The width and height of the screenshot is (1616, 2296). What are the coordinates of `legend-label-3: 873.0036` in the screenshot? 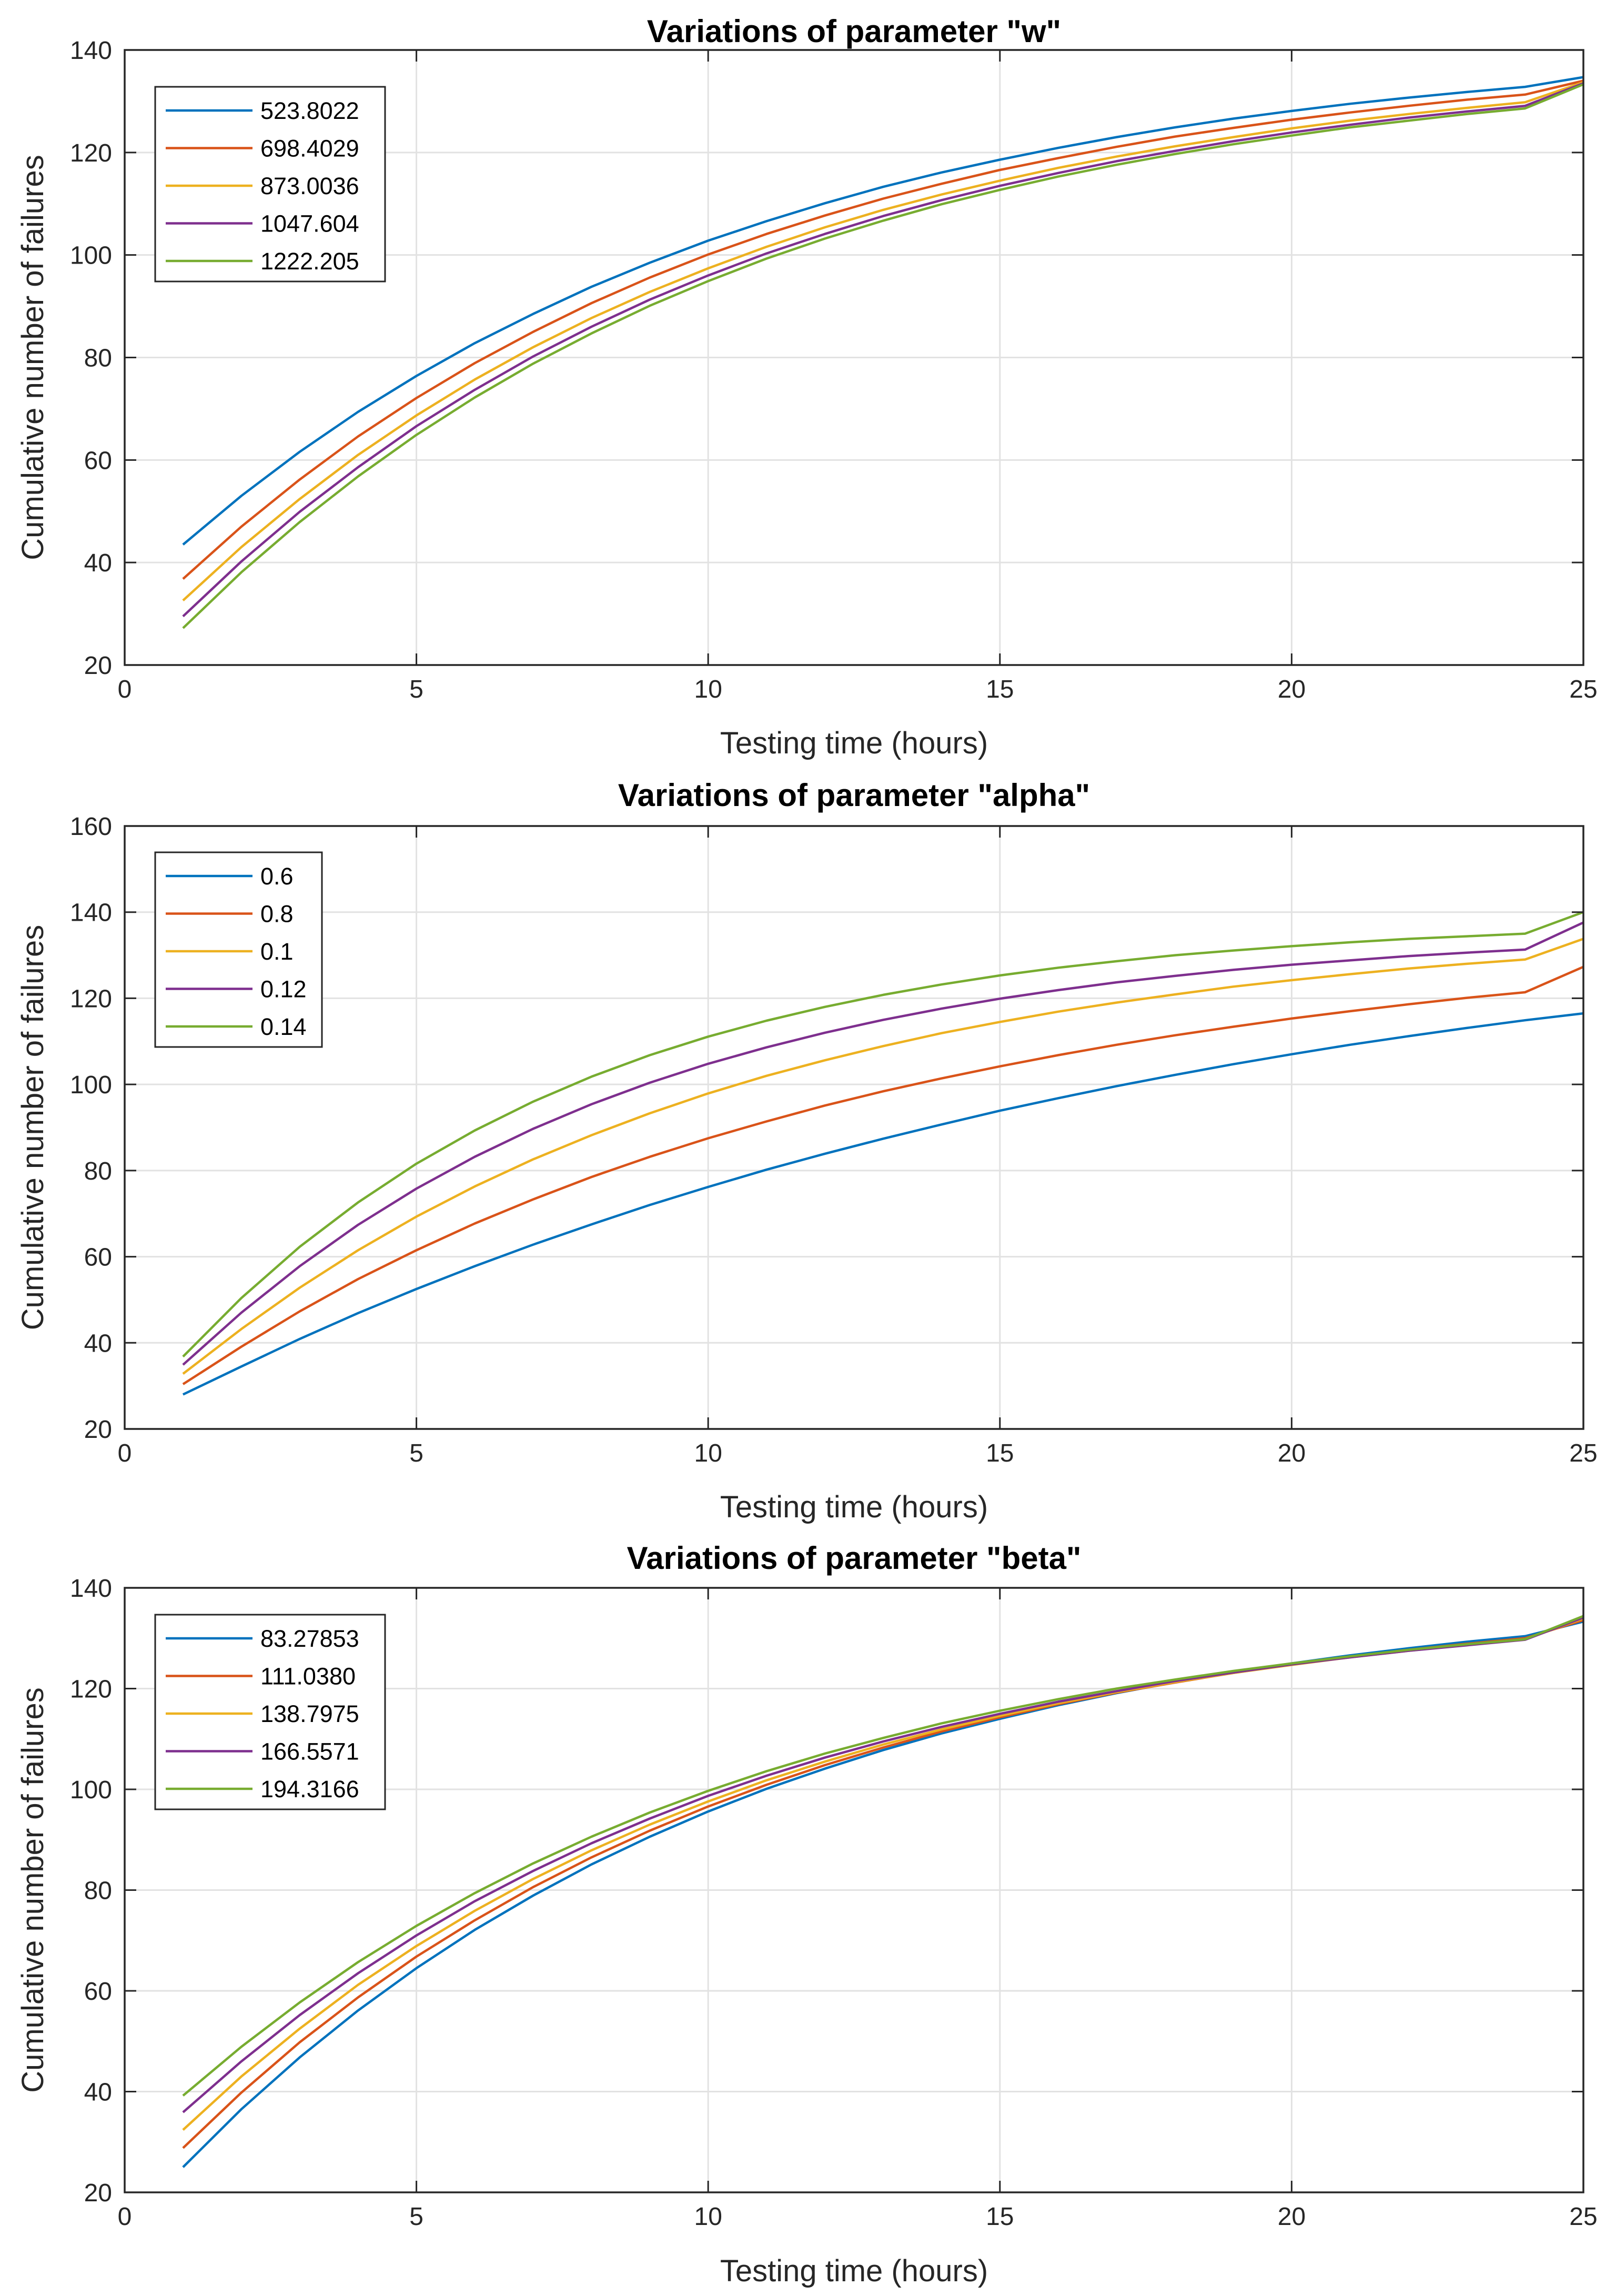 It's located at (309, 186).